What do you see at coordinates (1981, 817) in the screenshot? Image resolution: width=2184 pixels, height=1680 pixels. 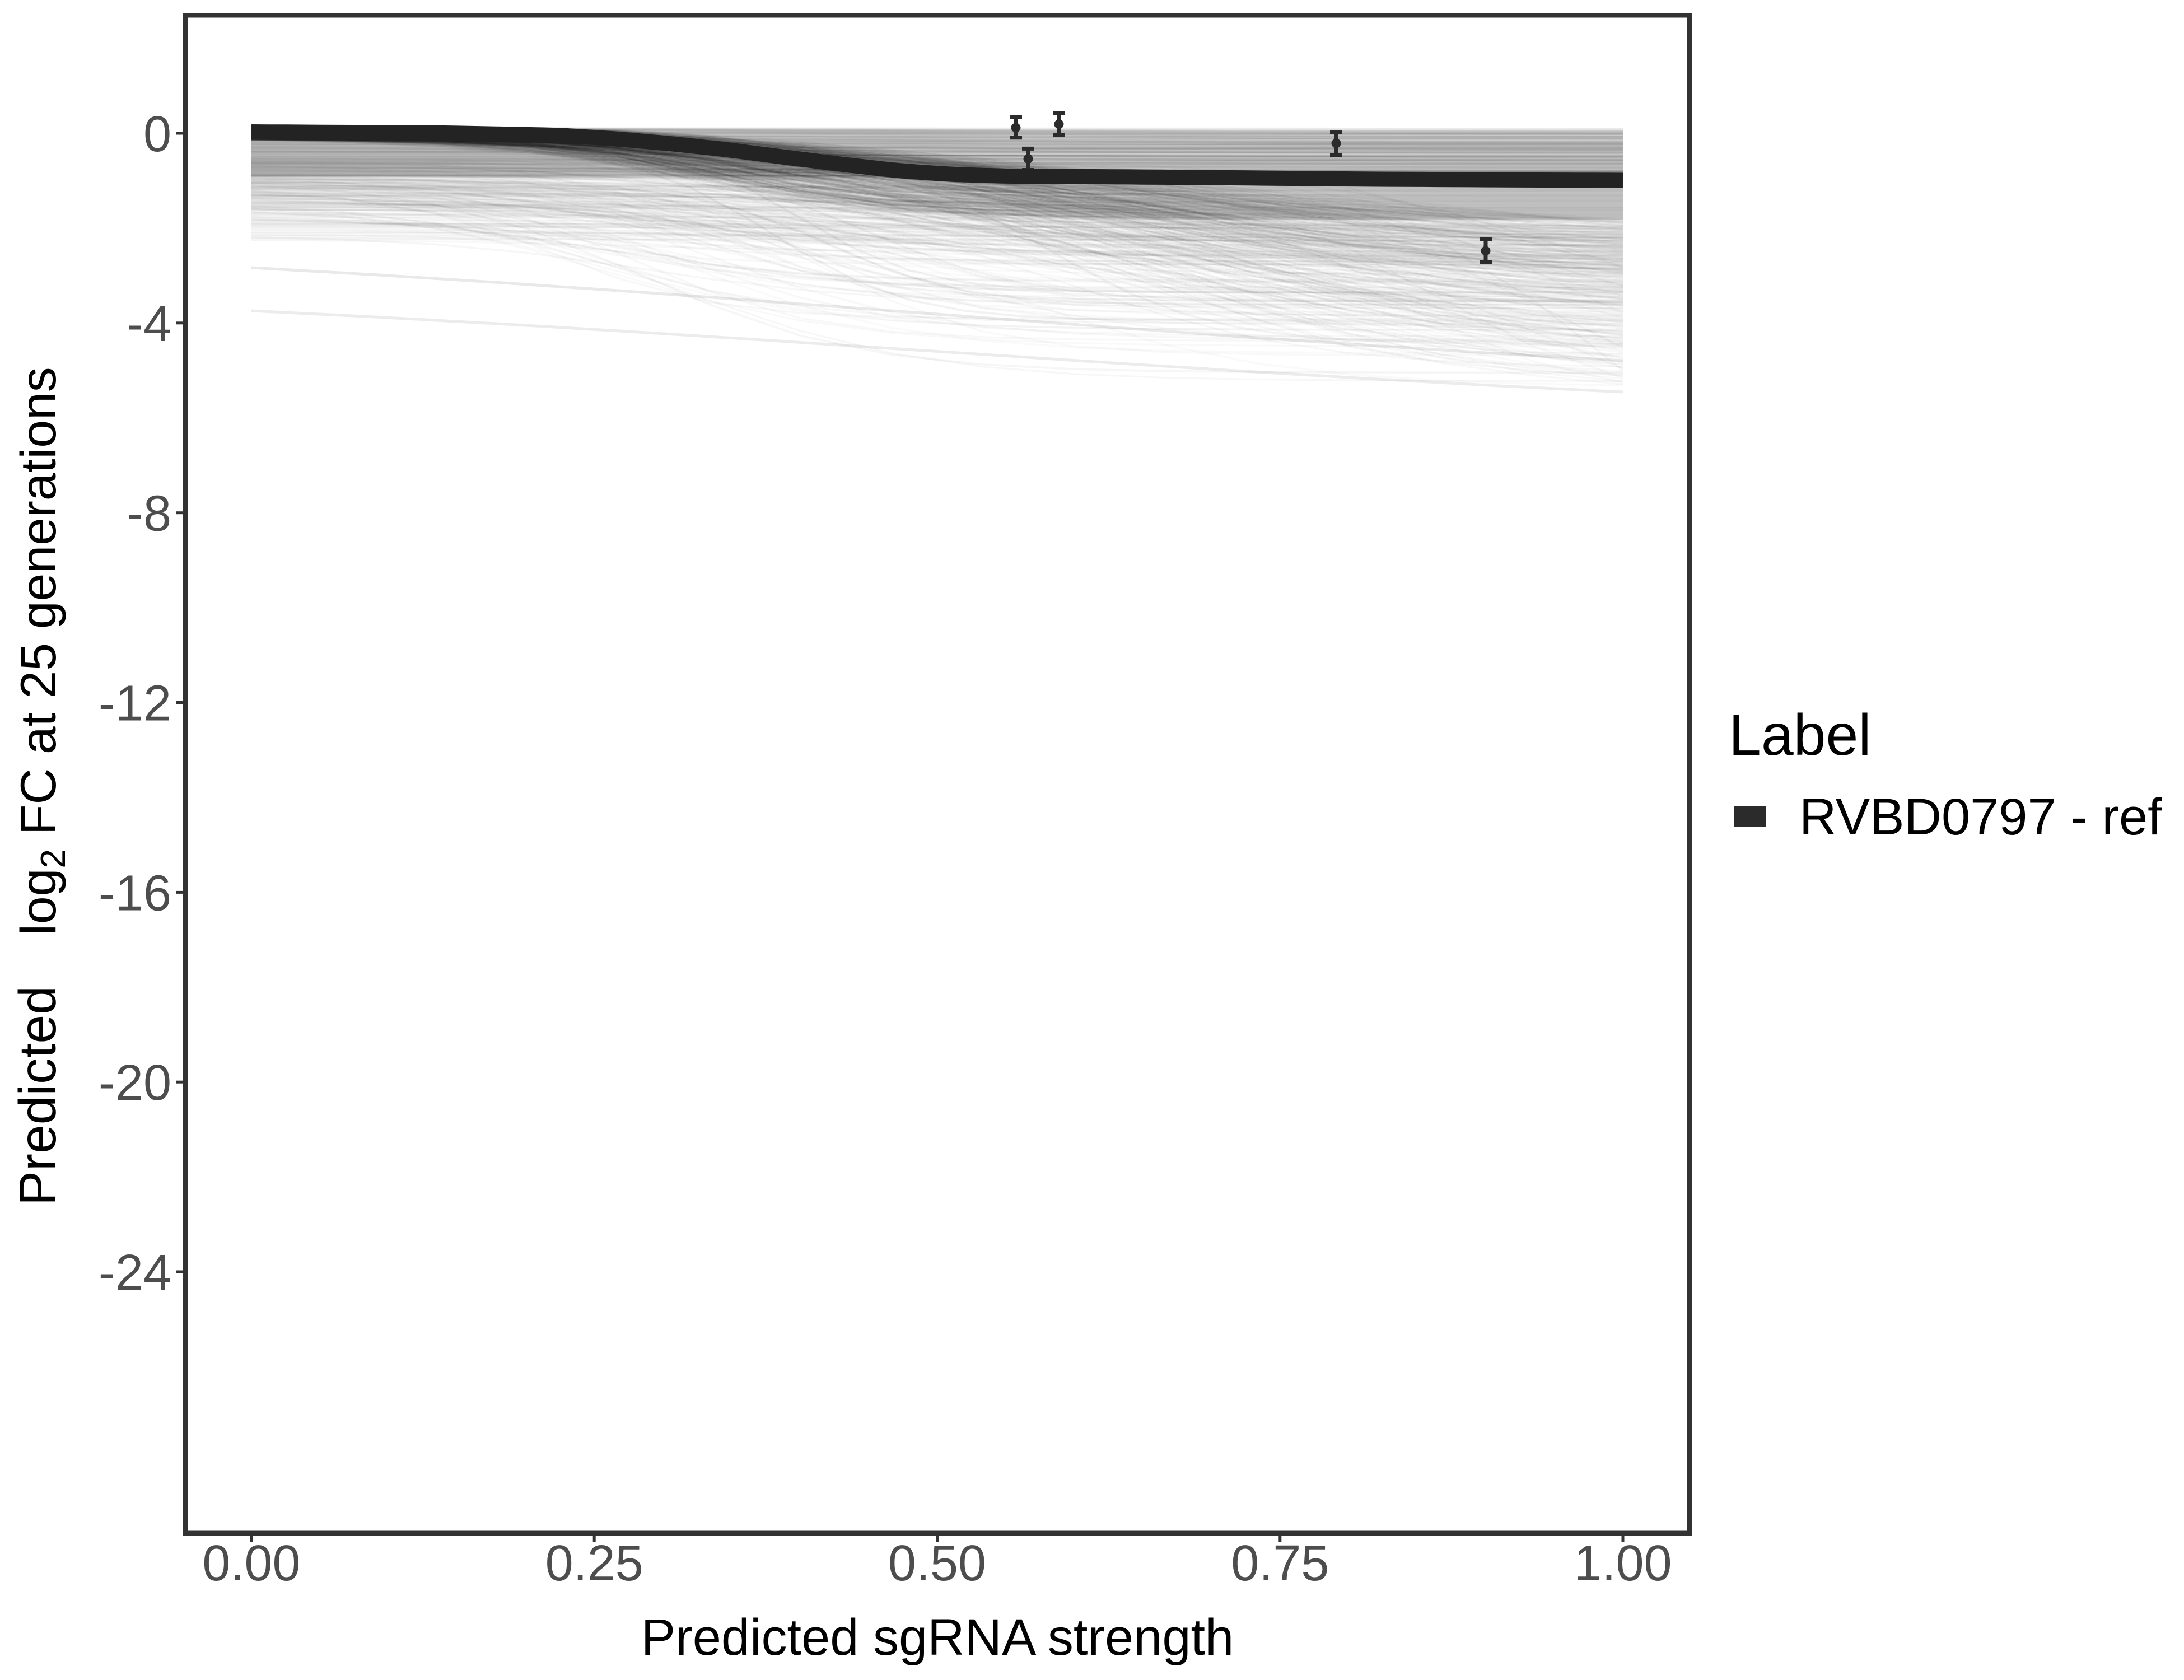 I see `svg-text: RVBD0797 - ref` at bounding box center [1981, 817].